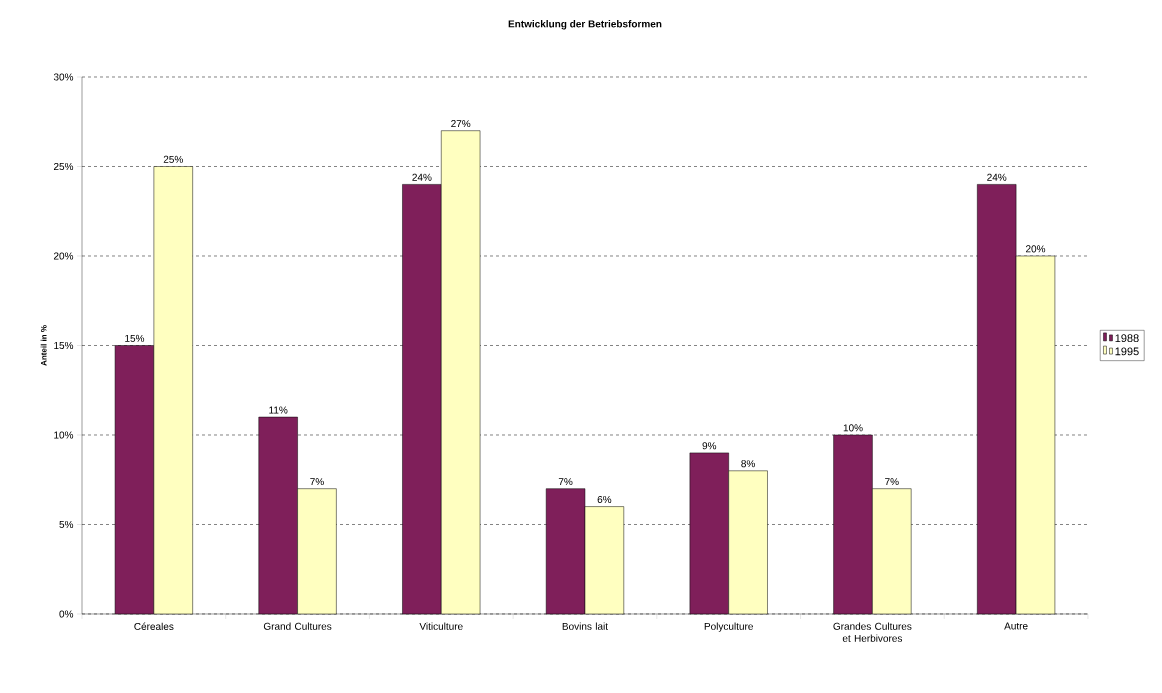  What do you see at coordinates (64, 345) in the screenshot?
I see `y-tick-label: 15%` at bounding box center [64, 345].